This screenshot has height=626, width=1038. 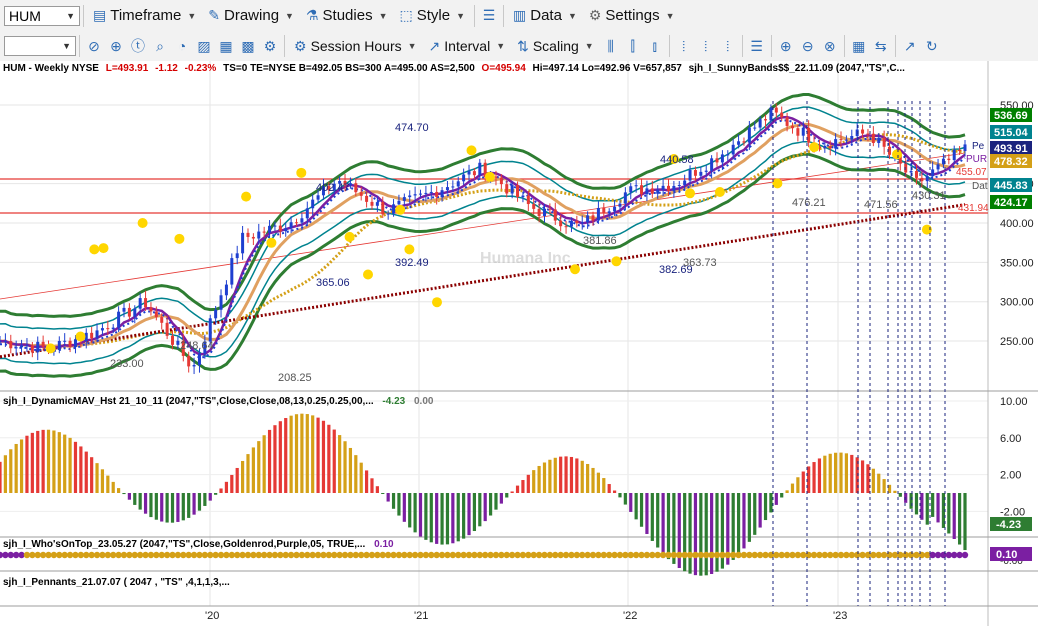 I want to click on price-annotation: 392.49, so click(x=412, y=263).